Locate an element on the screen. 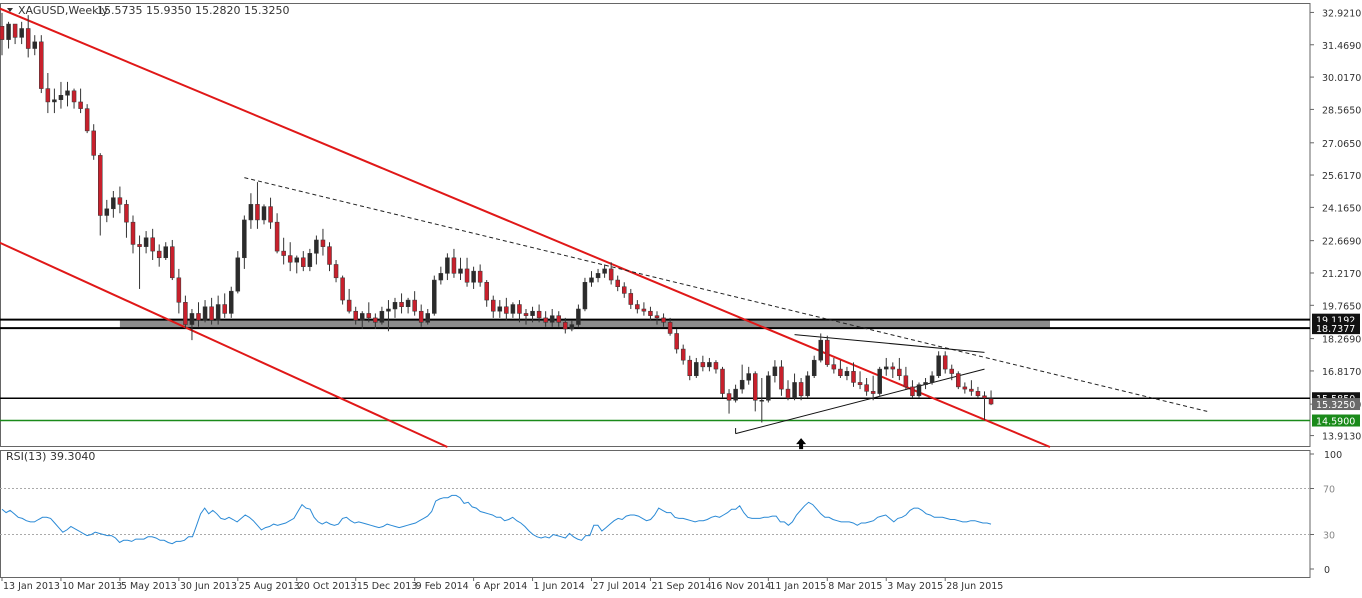 The height and width of the screenshot is (598, 1362). price-tick-label: 30.0170 is located at coordinates (1341, 78).